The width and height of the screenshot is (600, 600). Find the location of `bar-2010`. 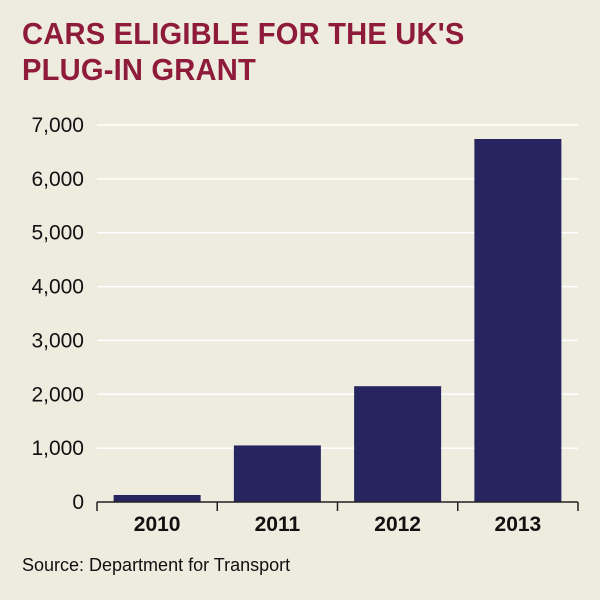

bar-2010 is located at coordinates (157, 498).